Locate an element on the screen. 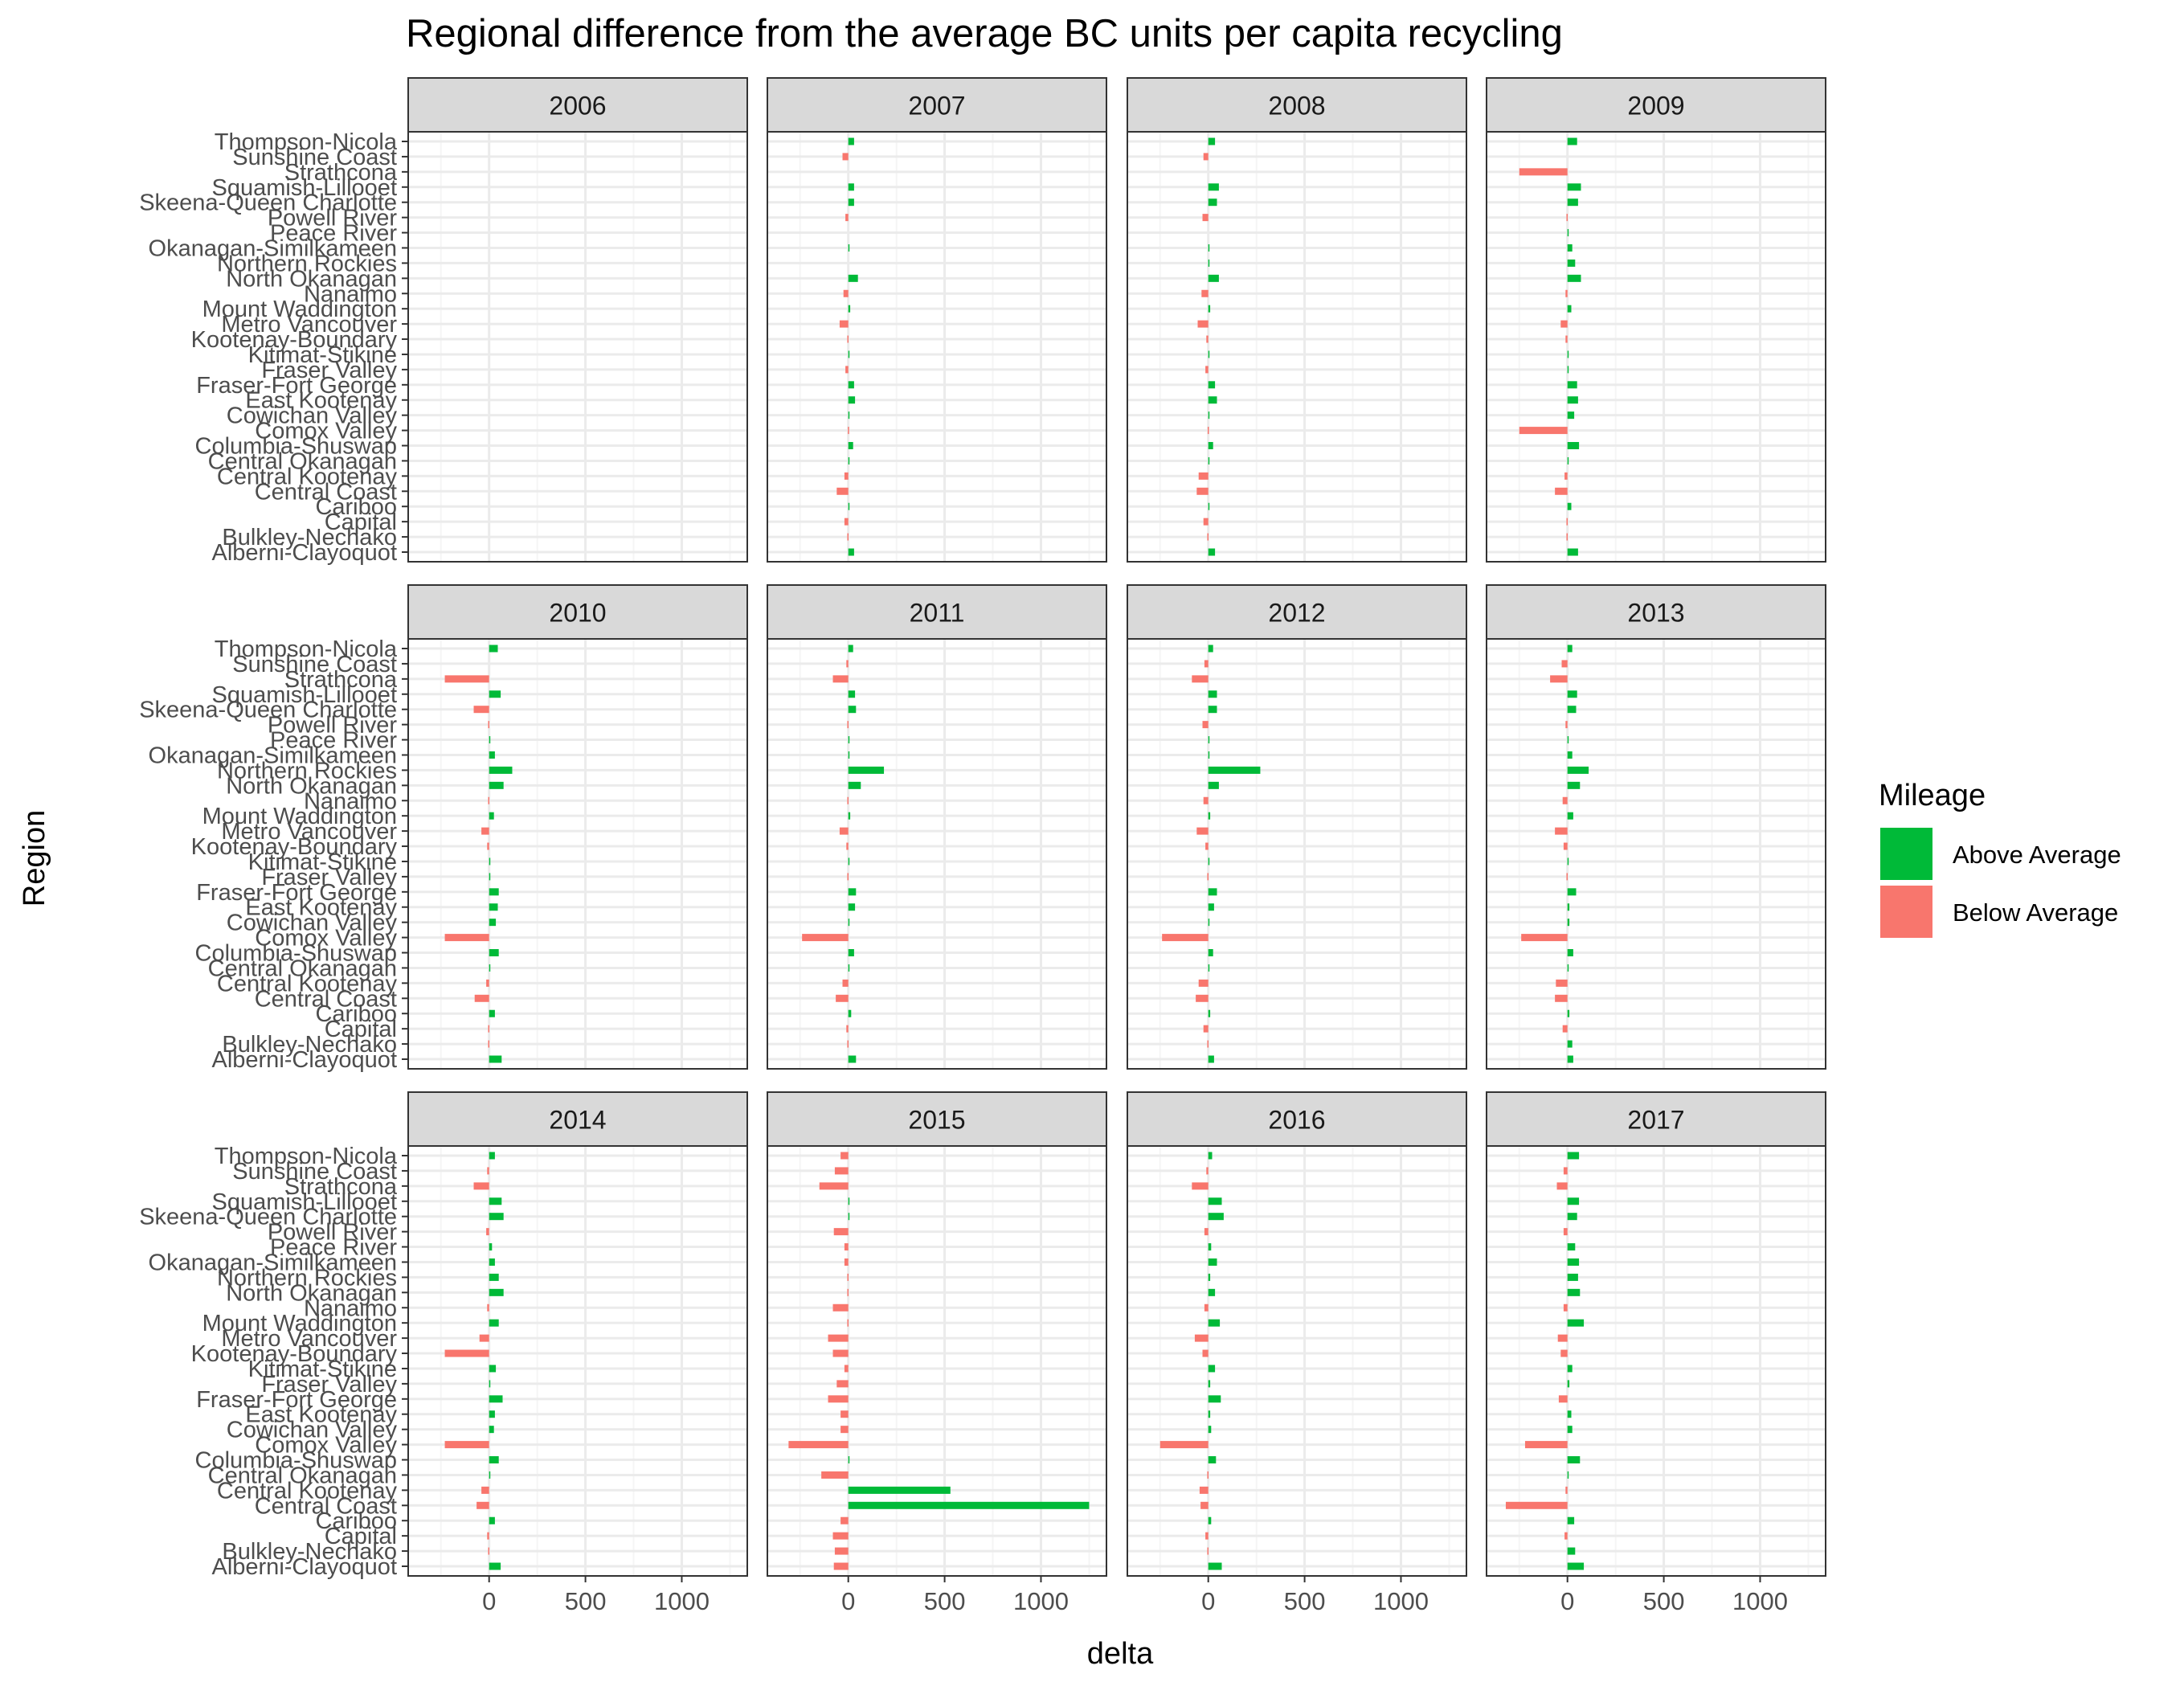 This screenshot has width=2184, height=1682. y-tick-label: Central Kootenay is located at coordinates (307, 984).